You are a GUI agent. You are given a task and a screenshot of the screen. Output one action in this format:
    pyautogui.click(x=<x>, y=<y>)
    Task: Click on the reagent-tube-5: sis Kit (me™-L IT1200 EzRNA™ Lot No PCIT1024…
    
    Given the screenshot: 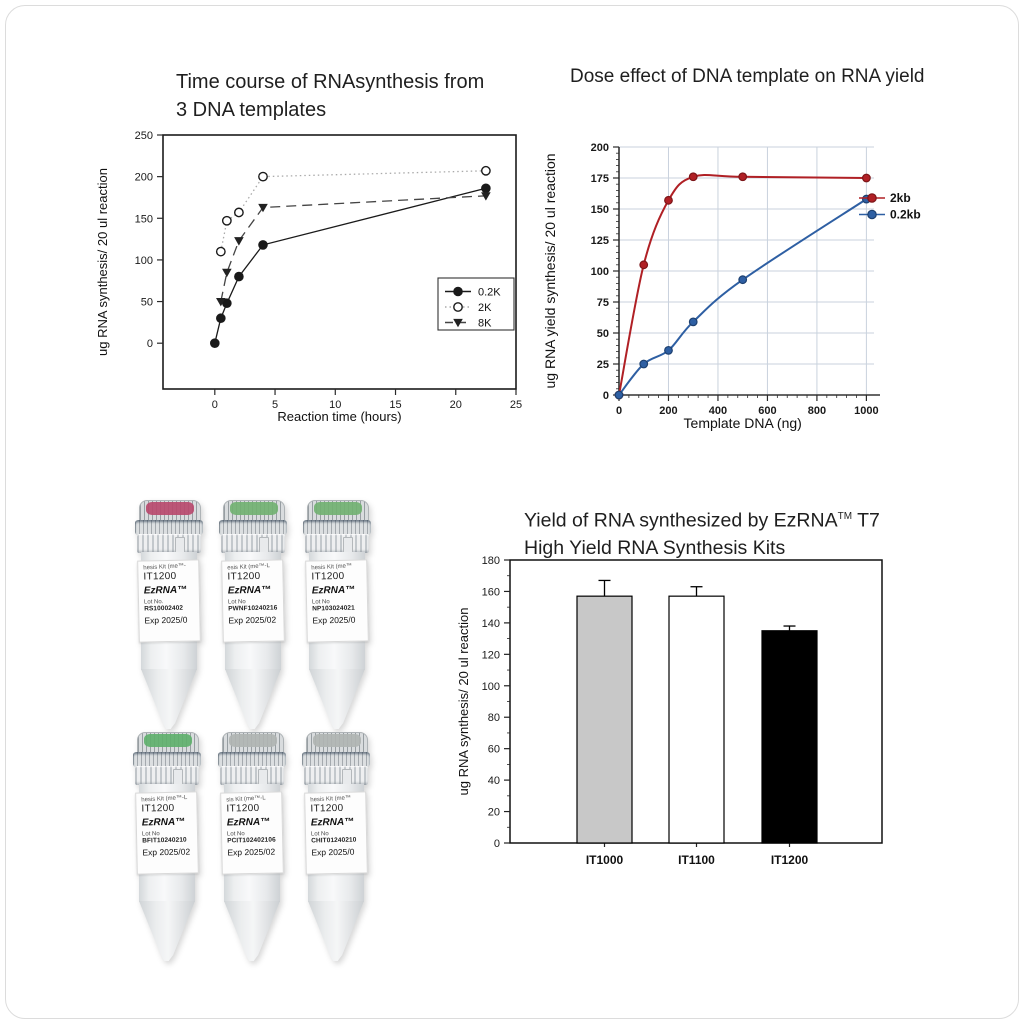 What is the action you would take?
    pyautogui.click(x=252, y=848)
    